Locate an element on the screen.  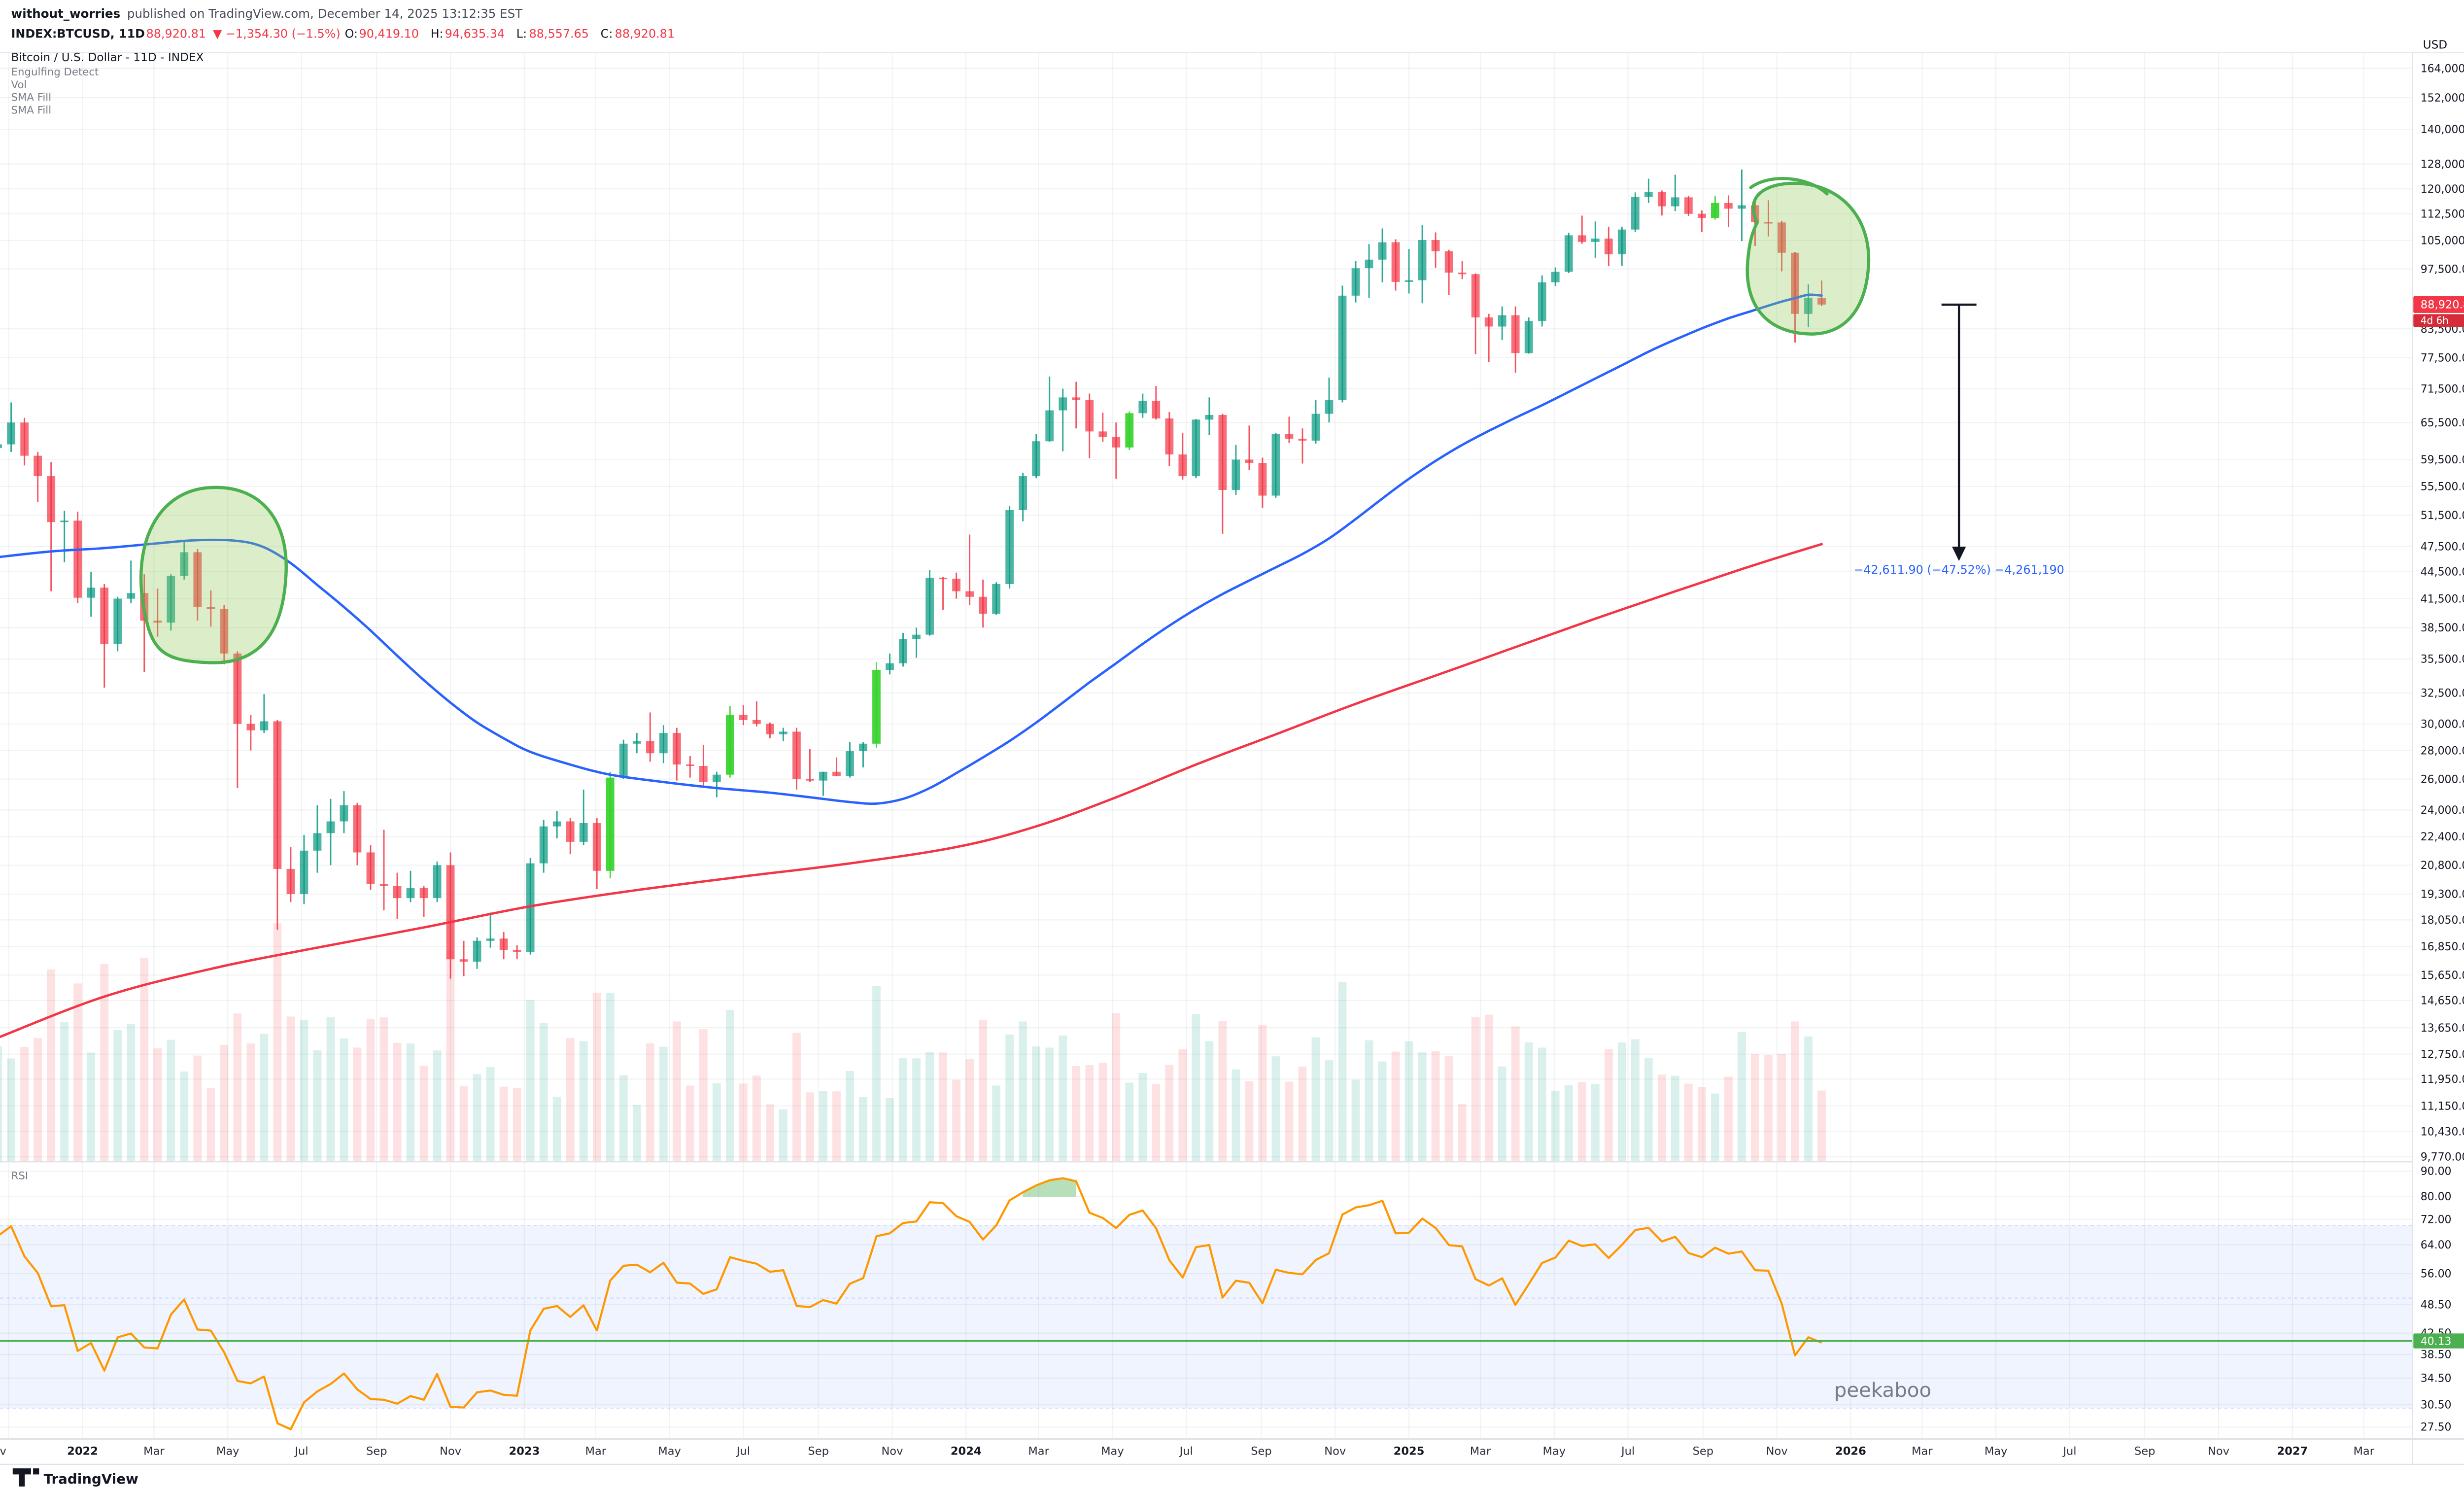
rsi-tick-label: 90.00 is located at coordinates (2436, 1172).